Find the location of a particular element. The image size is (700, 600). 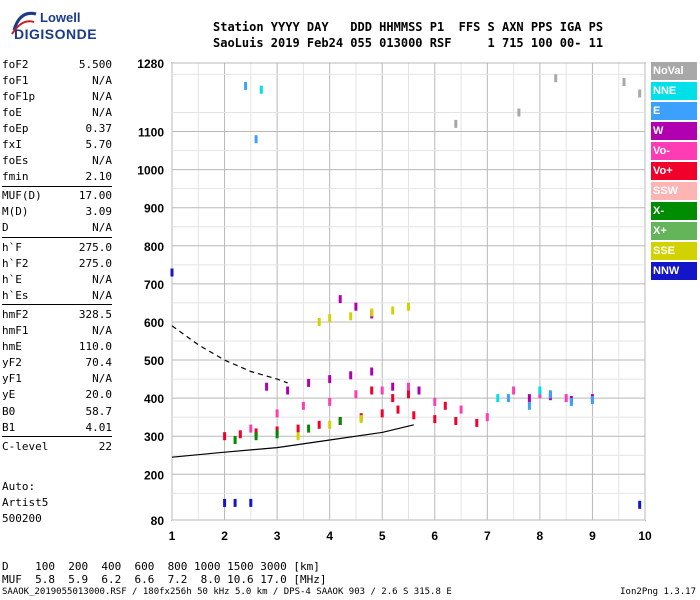

version-label: Ion2Png 1.3.17 is located at coordinates (658, 592).